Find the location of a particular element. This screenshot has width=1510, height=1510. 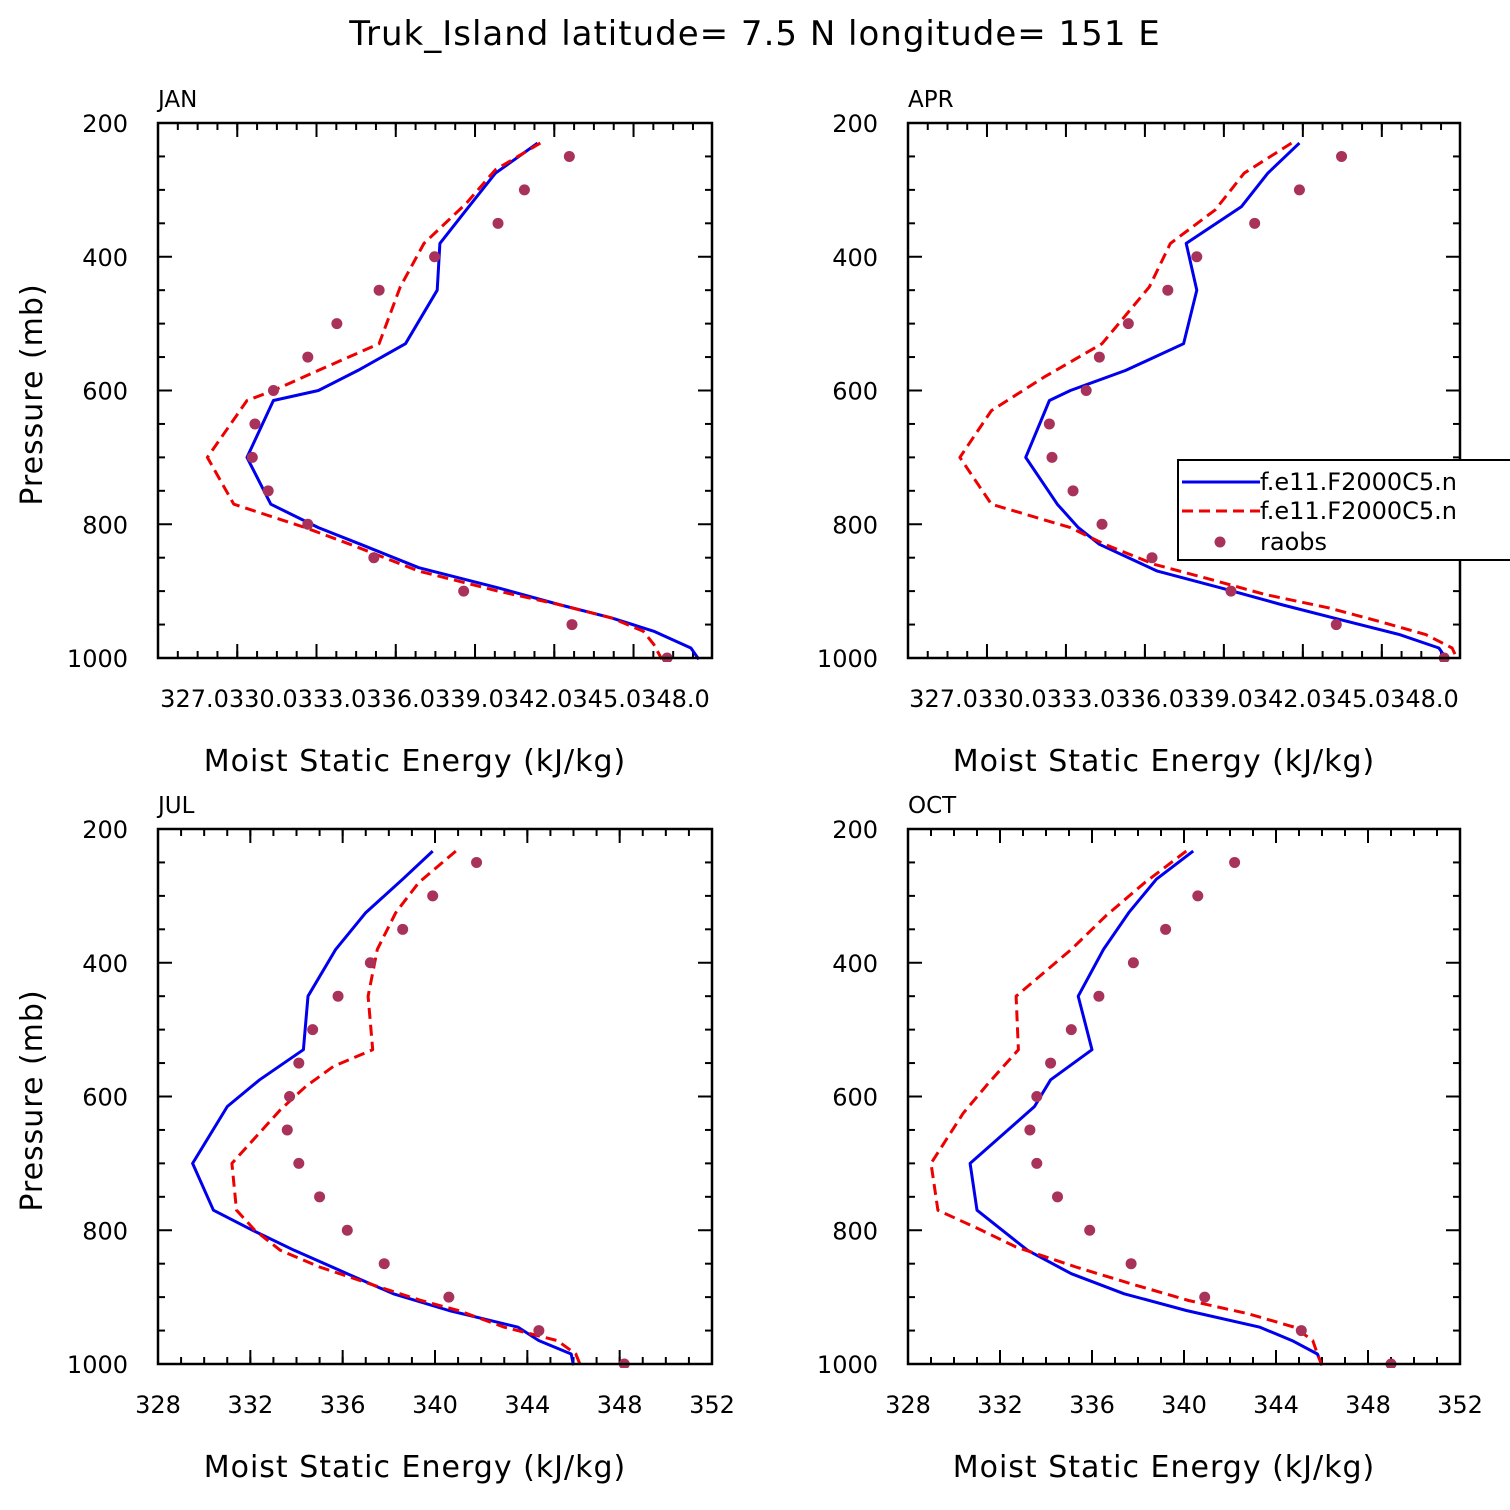

y-tick-label: 1000 is located at coordinates (97, 1365).